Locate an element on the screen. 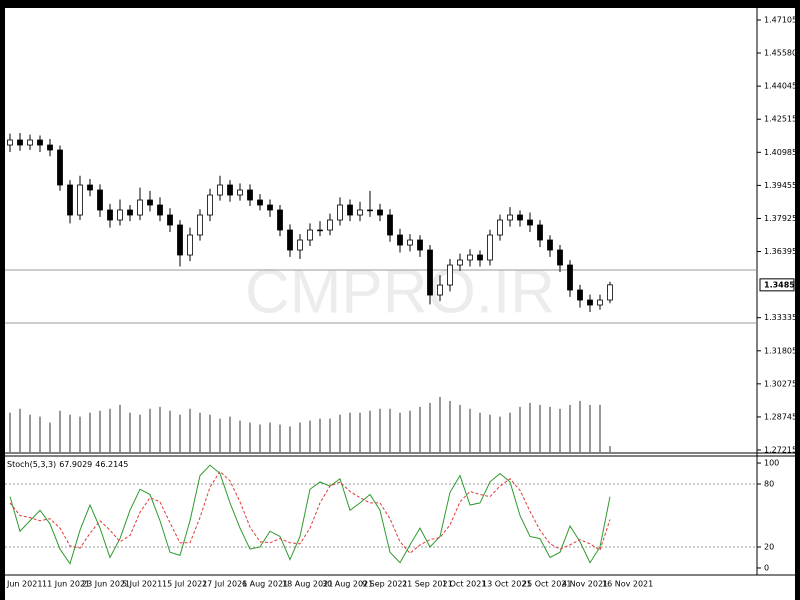 The width and height of the screenshot is (800, 600). y-tick-label: 1.39455 is located at coordinates (780, 185).